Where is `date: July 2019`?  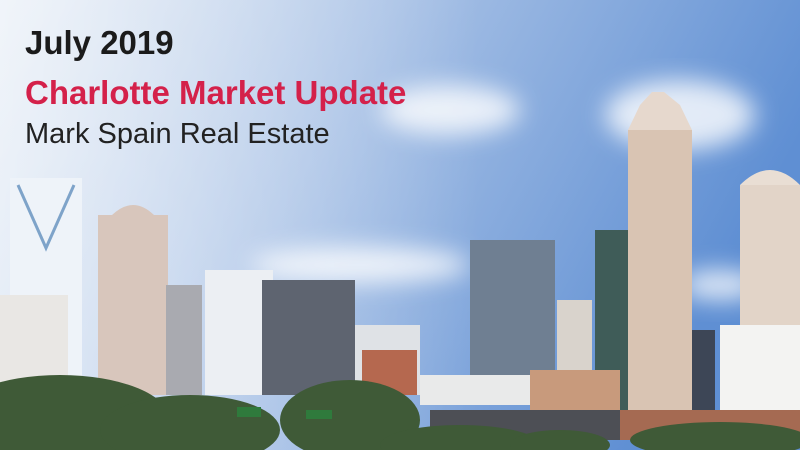 date: July 2019 is located at coordinates (99, 42).